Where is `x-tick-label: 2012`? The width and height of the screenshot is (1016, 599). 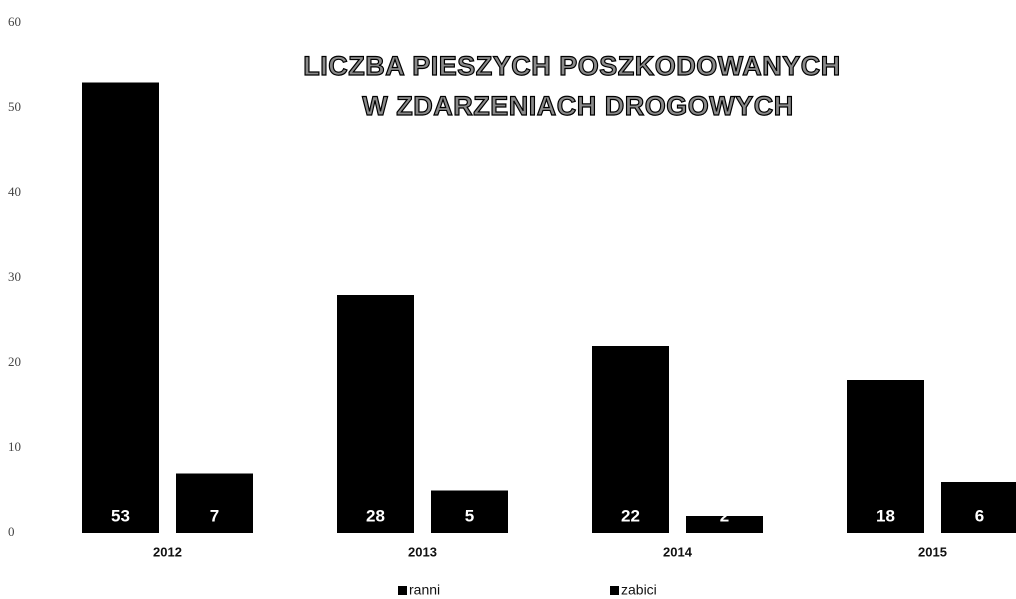 x-tick-label: 2012 is located at coordinates (167, 551).